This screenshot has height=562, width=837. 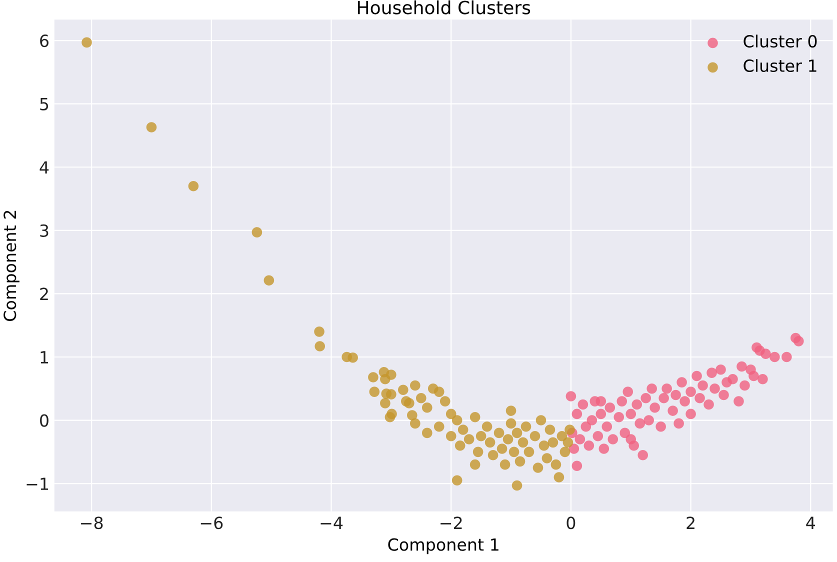 I want to click on x-tick-label: 2, so click(x=690, y=522).